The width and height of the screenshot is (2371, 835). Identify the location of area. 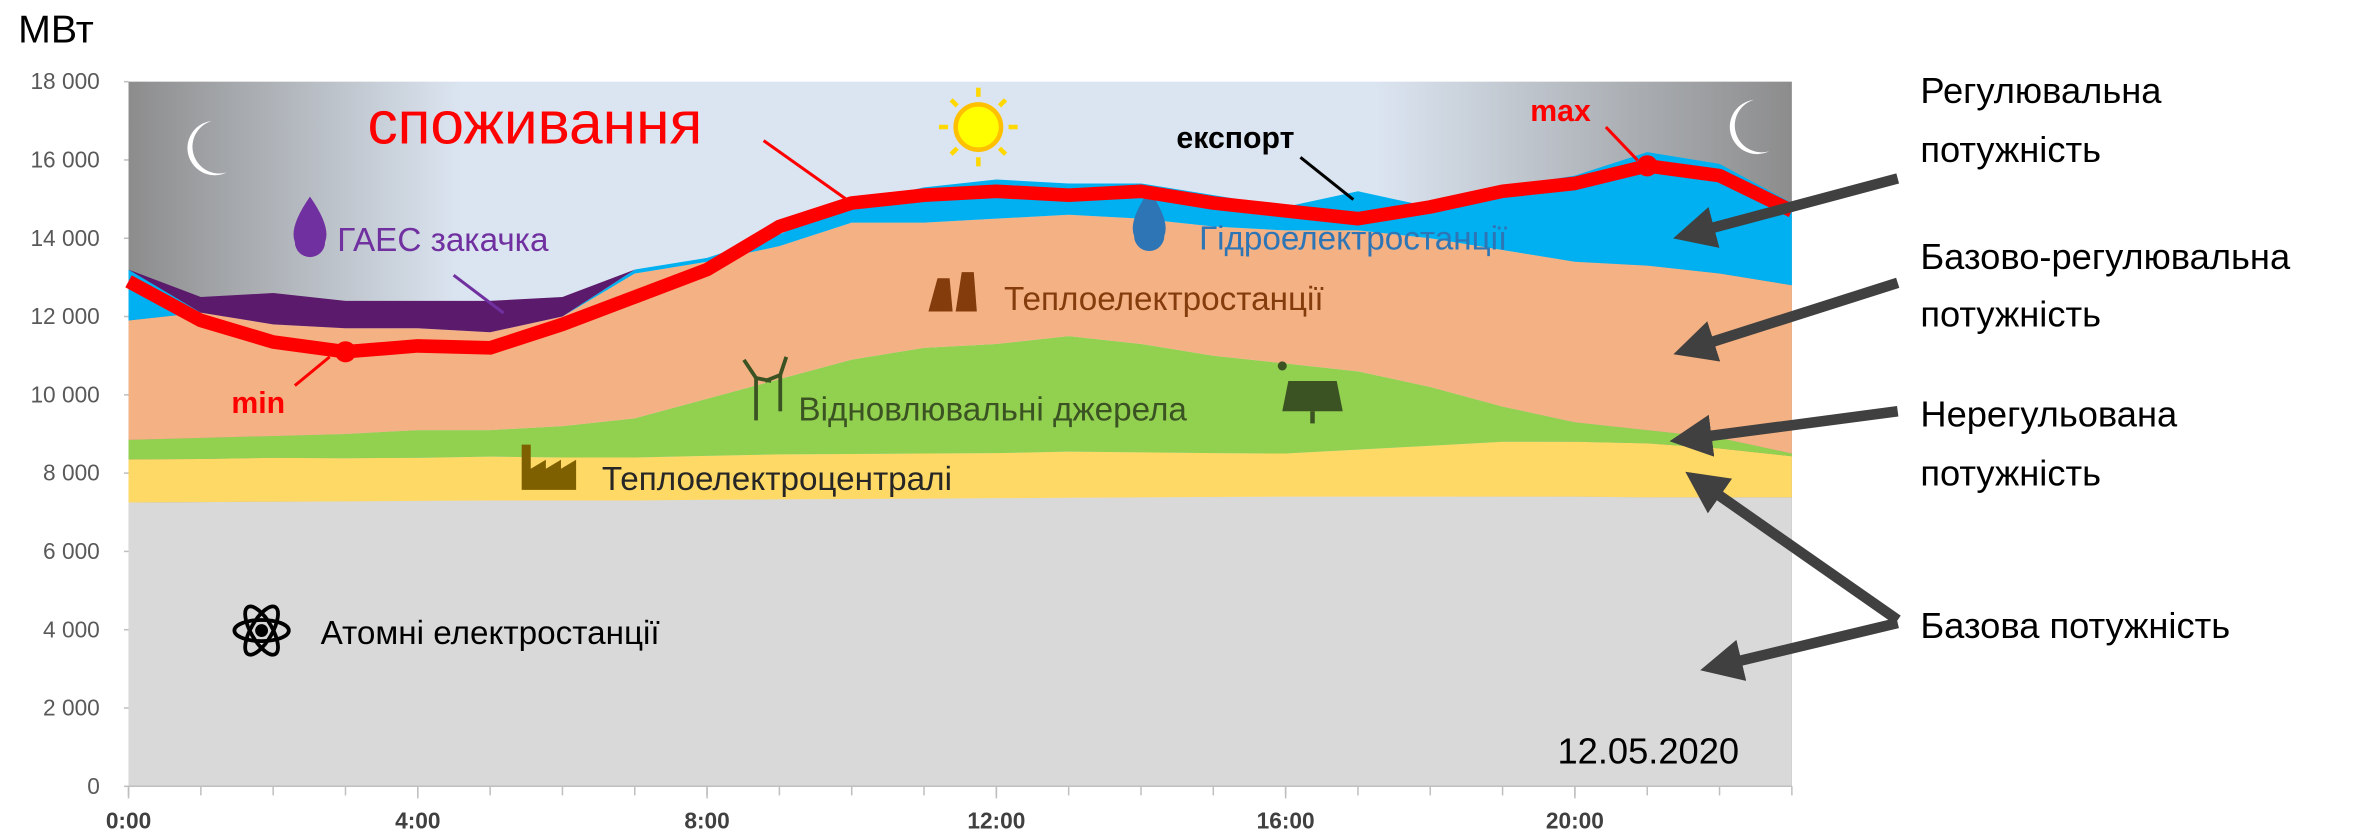
(960, 398).